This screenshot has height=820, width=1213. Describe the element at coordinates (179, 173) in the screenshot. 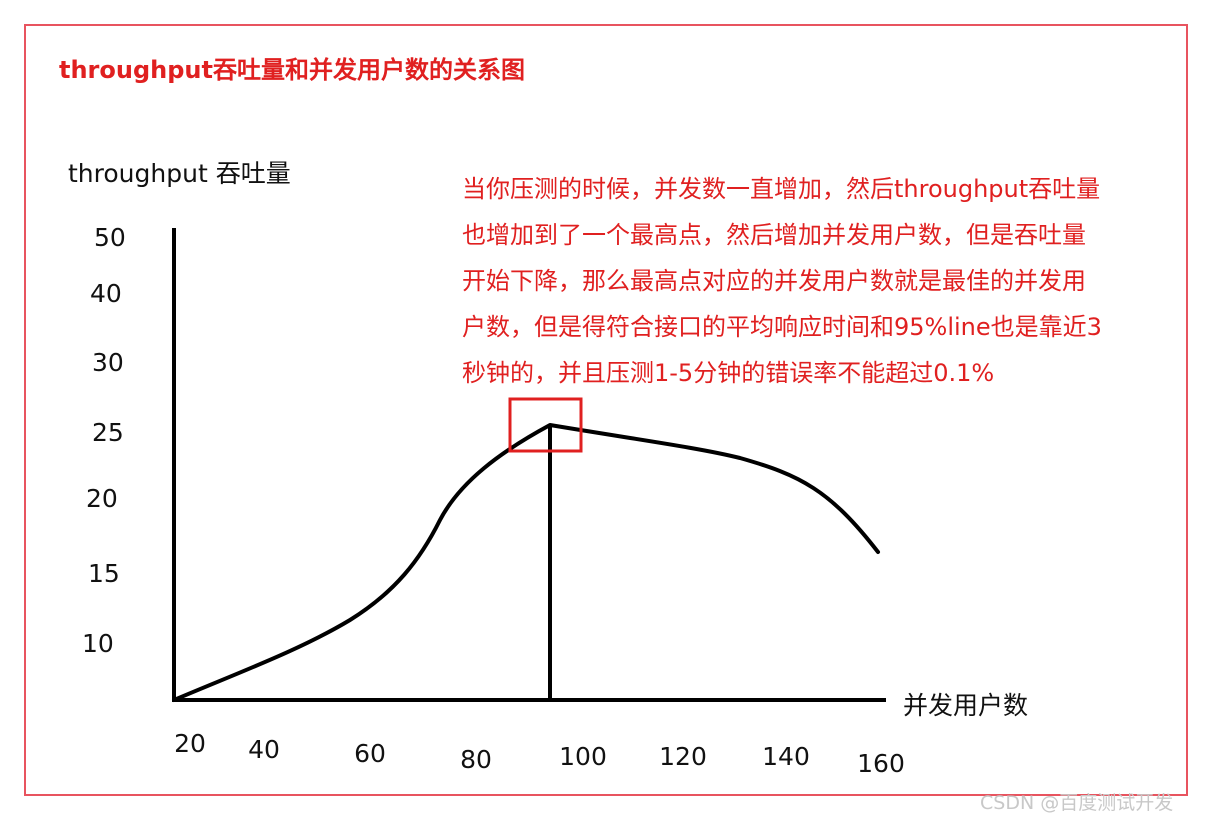

I see `y-axis-label: throughput 吞吐量` at that location.